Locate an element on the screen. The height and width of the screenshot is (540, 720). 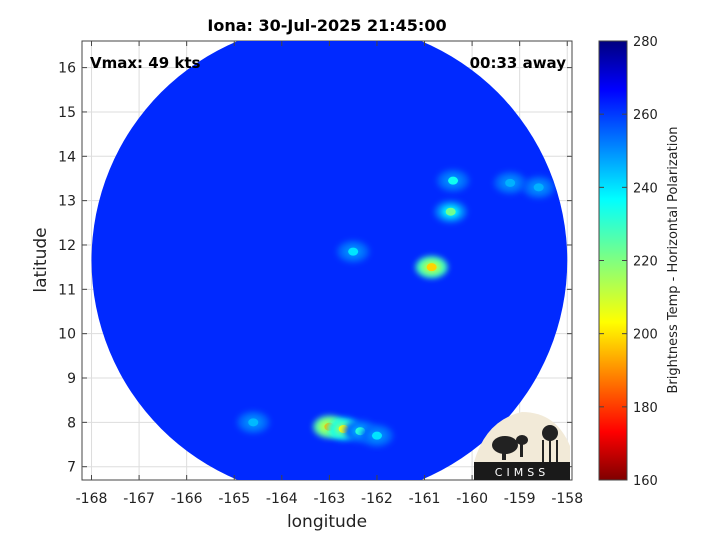
y-tick-label: 10 is located at coordinates (67, 335).